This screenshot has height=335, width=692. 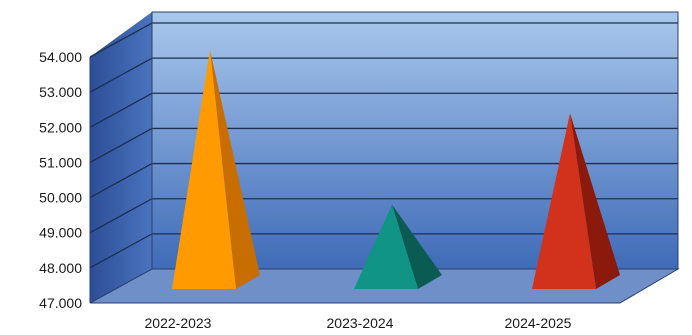 What do you see at coordinates (60, 233) in the screenshot?
I see `y-tick-label: 49.000` at bounding box center [60, 233].